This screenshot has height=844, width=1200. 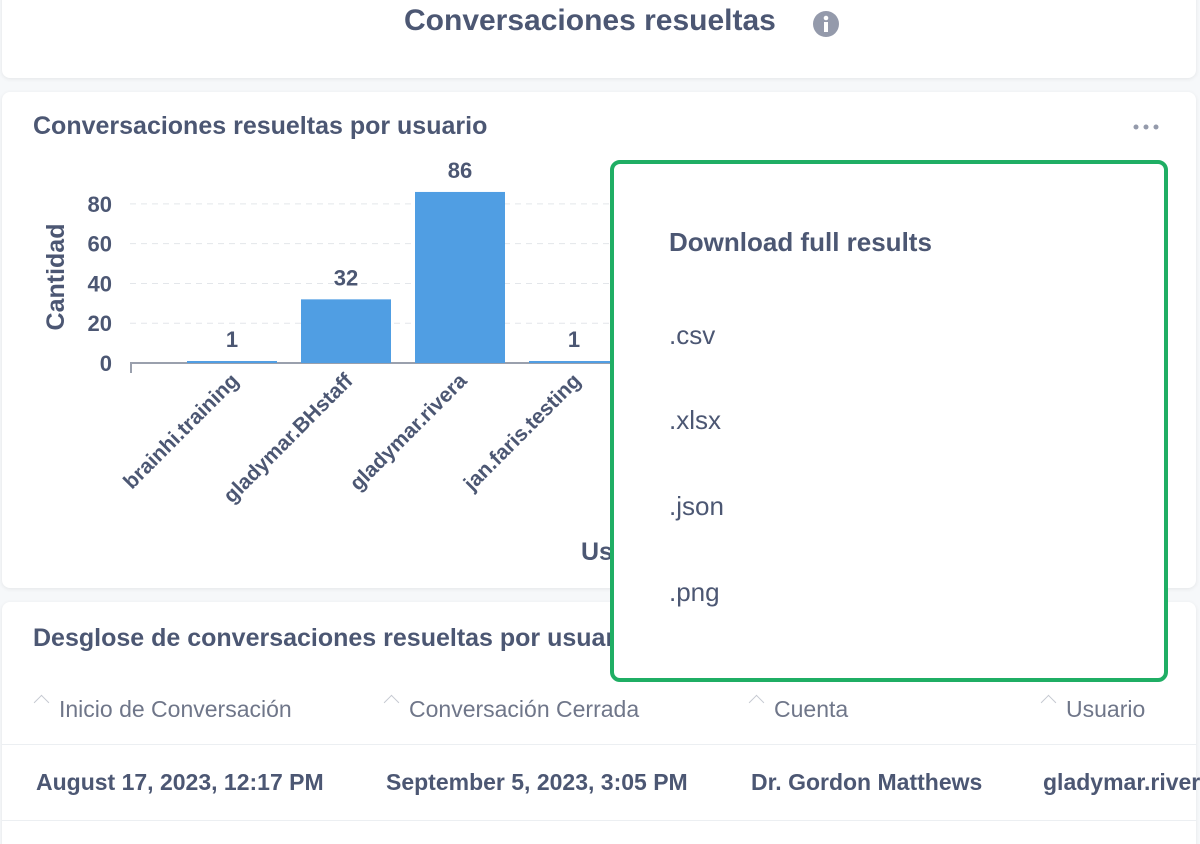 What do you see at coordinates (346, 277) in the screenshot?
I see `value-label: 32` at bounding box center [346, 277].